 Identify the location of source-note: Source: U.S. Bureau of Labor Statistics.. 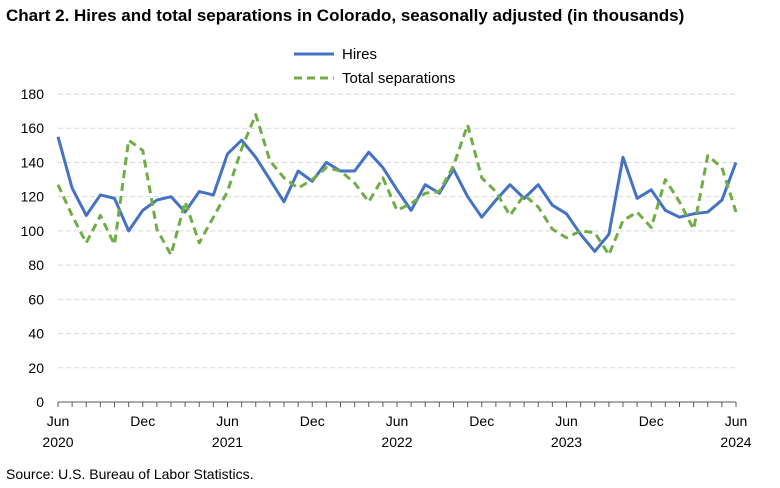
(130, 474).